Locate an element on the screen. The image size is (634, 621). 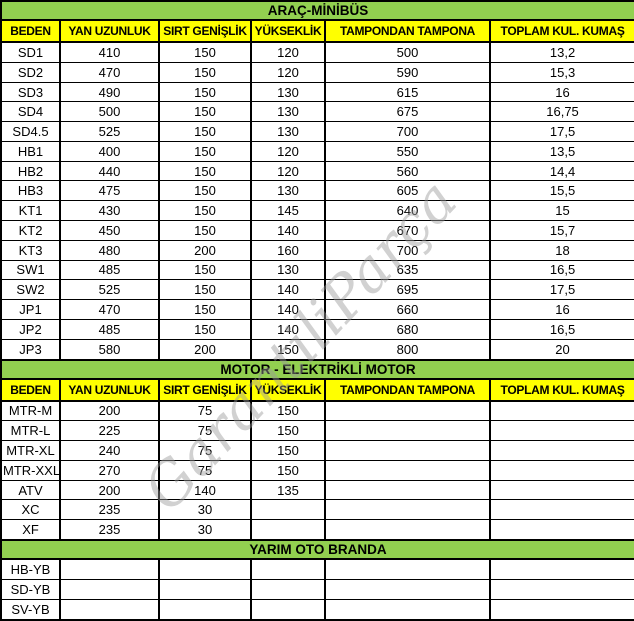
table-cell: 450 is located at coordinates (109, 230).